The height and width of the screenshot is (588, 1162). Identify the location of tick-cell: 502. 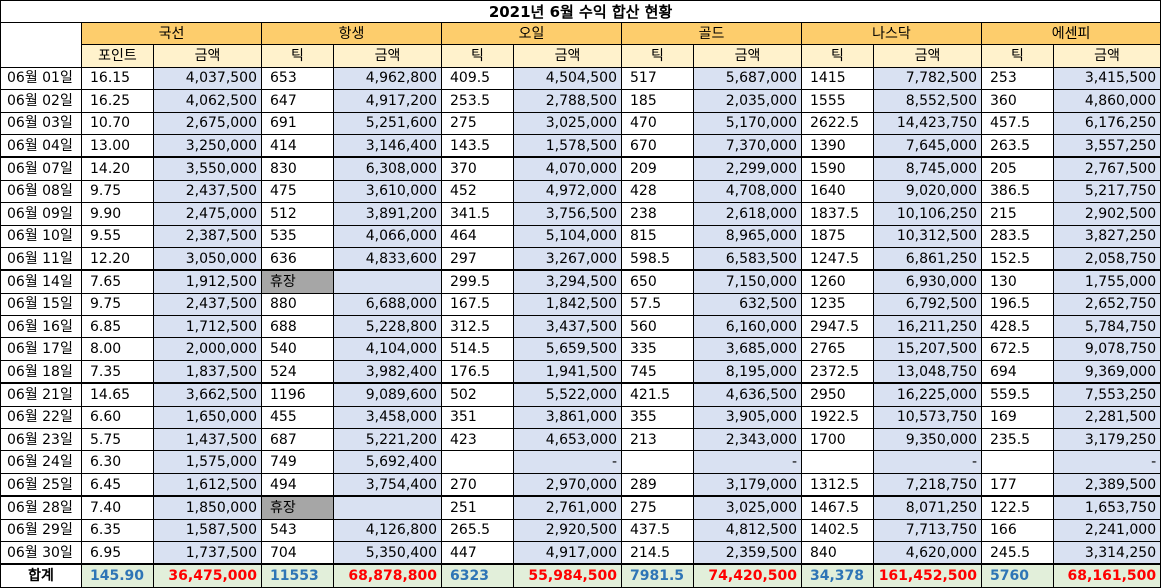
(477, 394).